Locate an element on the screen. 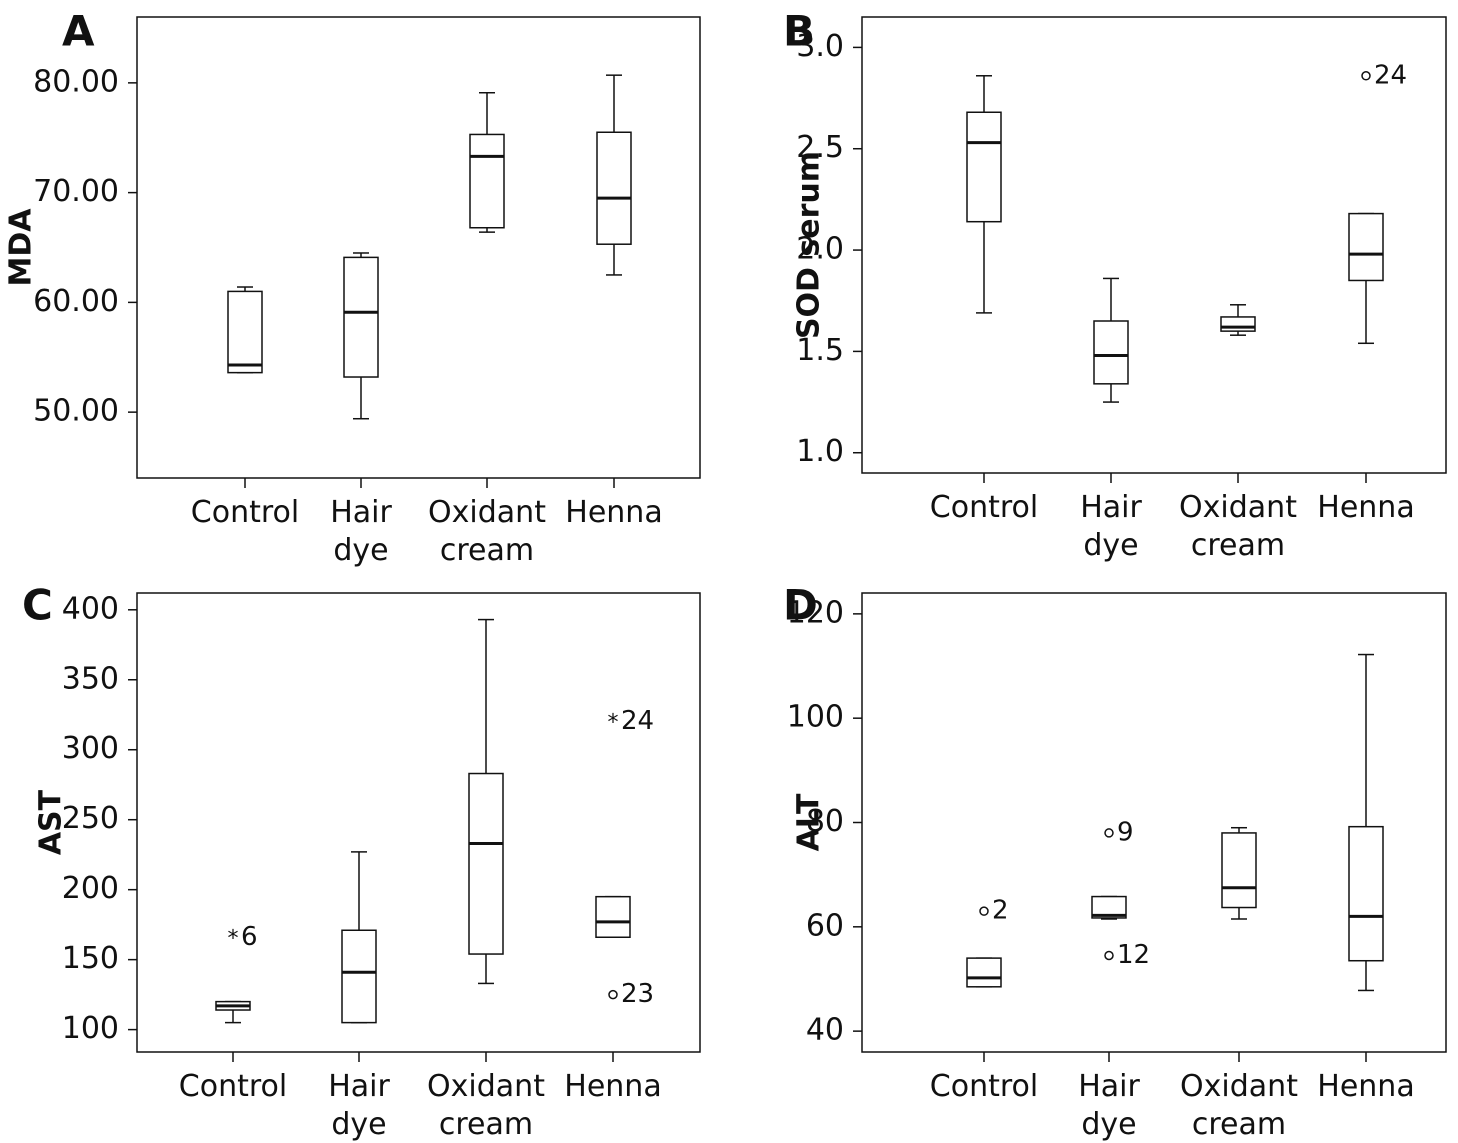 Image resolution: width=1458 pixels, height=1143 pixels. y-axis-label: AST is located at coordinates (51, 822).